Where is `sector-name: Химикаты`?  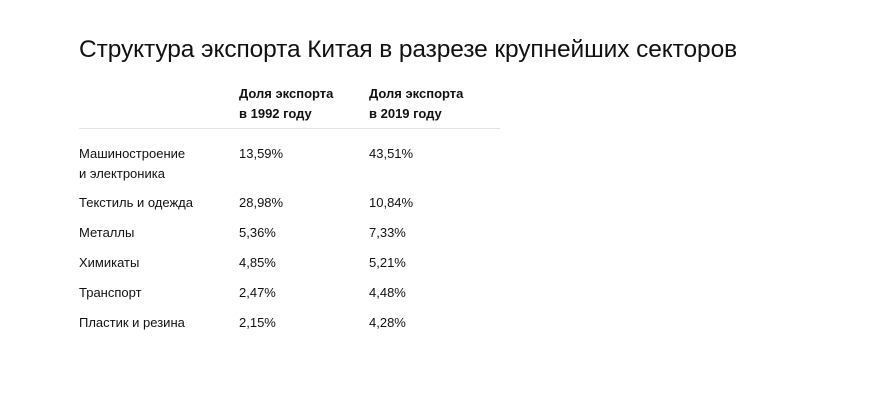 sector-name: Химикаты is located at coordinates (109, 262).